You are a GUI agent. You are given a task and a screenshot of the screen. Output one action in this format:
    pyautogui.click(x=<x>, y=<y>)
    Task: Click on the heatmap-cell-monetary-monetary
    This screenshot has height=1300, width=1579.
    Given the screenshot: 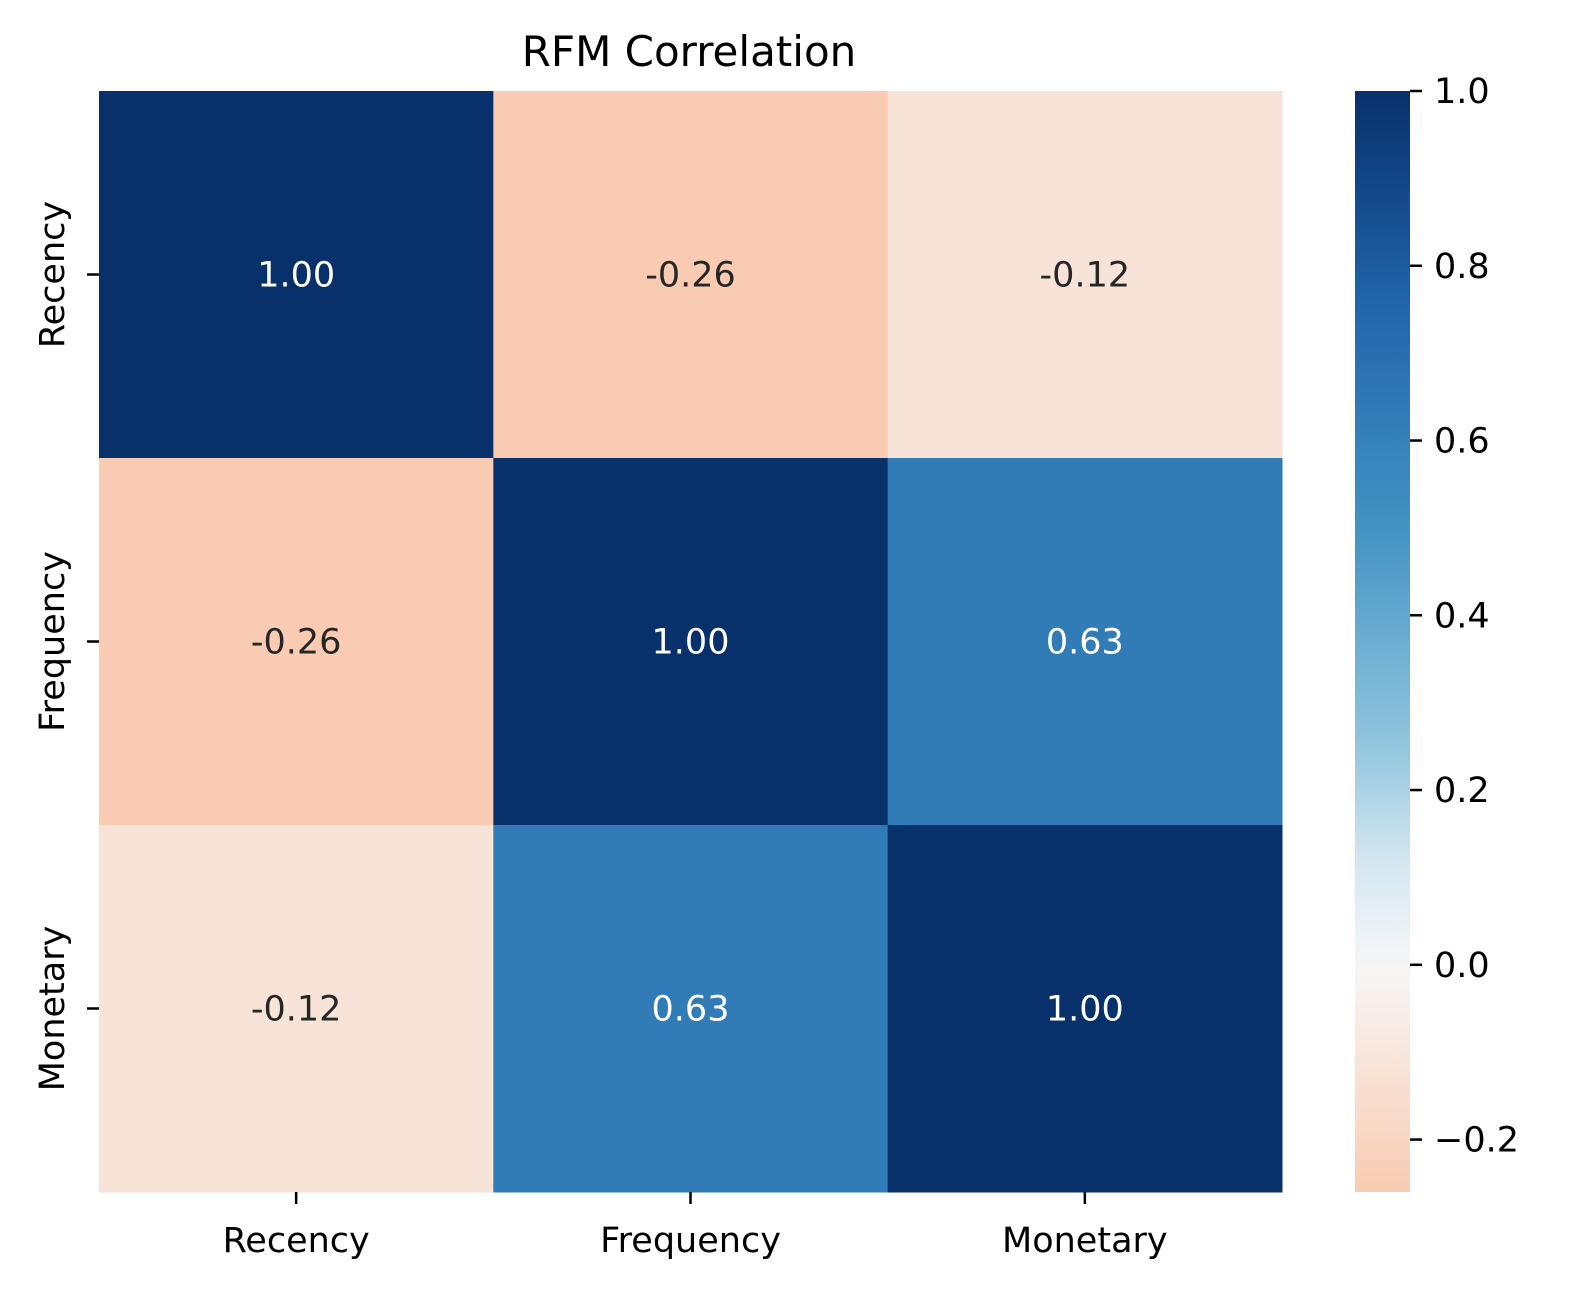 What is the action you would take?
    pyautogui.click(x=1085, y=1009)
    